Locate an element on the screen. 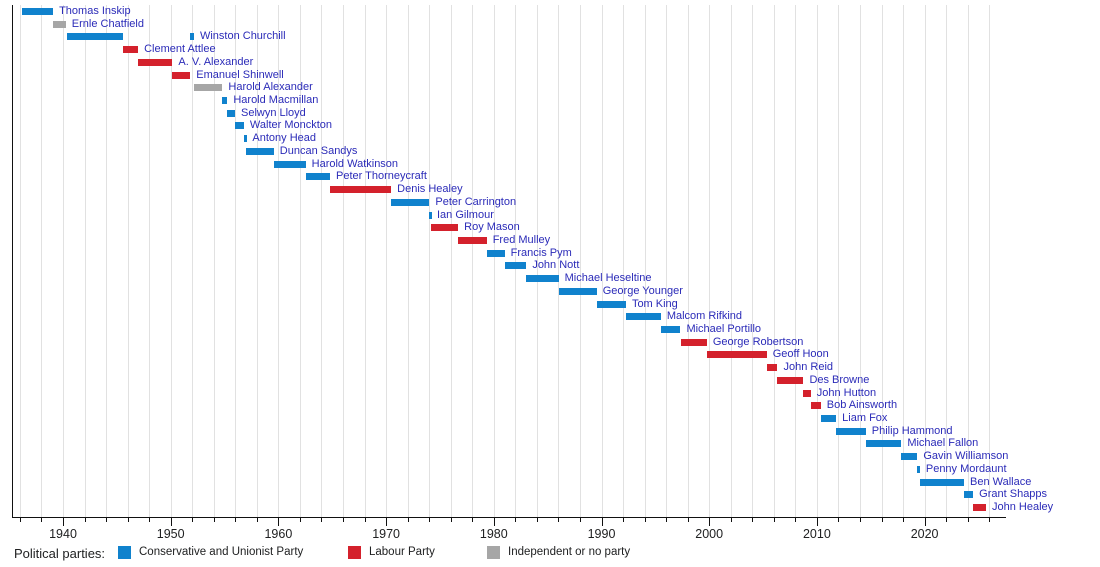  bar-fred-mulley is located at coordinates (472, 240).